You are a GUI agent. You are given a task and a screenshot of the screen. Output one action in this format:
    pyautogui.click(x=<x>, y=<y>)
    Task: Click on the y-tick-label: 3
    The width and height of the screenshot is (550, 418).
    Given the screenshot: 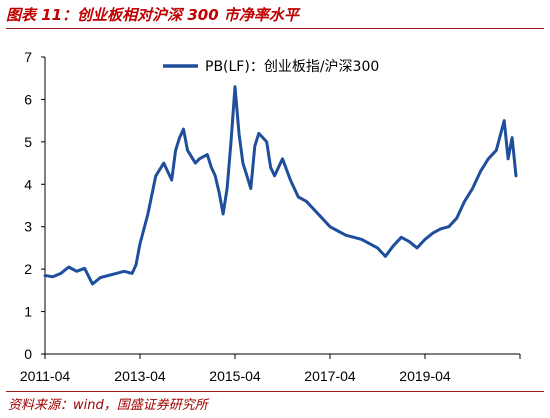 What is the action you would take?
    pyautogui.click(x=28, y=227)
    